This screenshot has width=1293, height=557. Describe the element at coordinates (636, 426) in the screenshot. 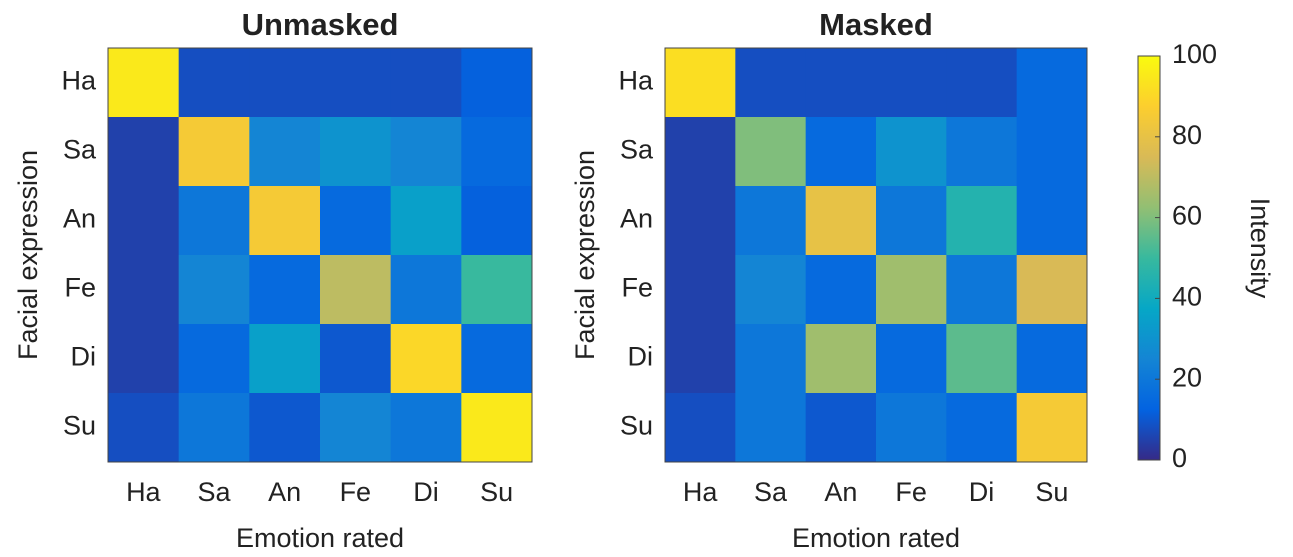

I see `y-tick-label: Su` at that location.